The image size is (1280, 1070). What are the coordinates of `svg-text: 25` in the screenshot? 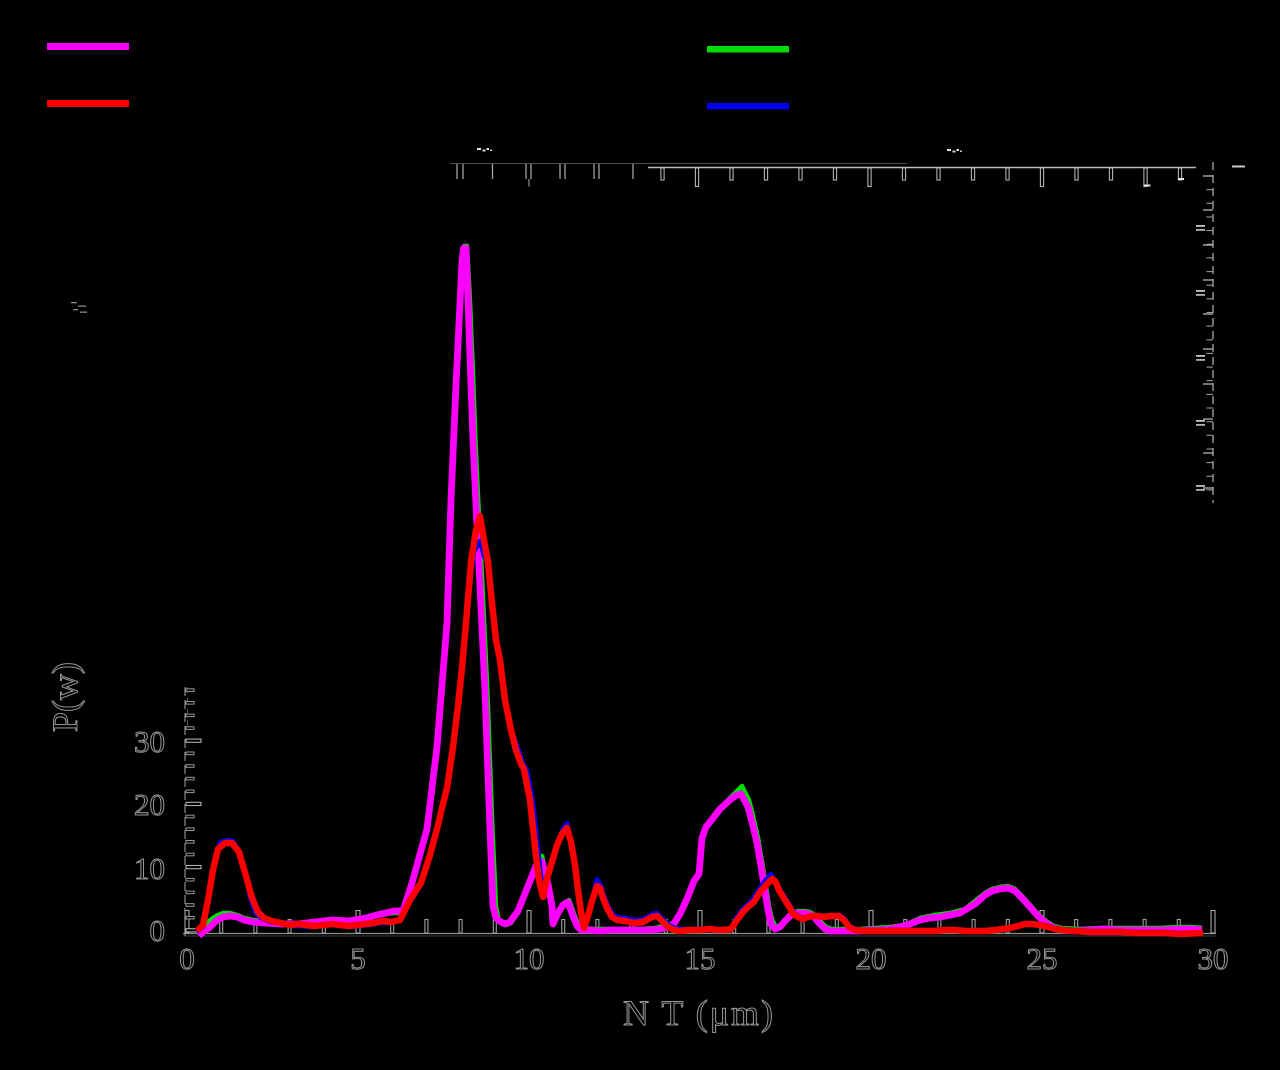 It's located at (1042, 958).